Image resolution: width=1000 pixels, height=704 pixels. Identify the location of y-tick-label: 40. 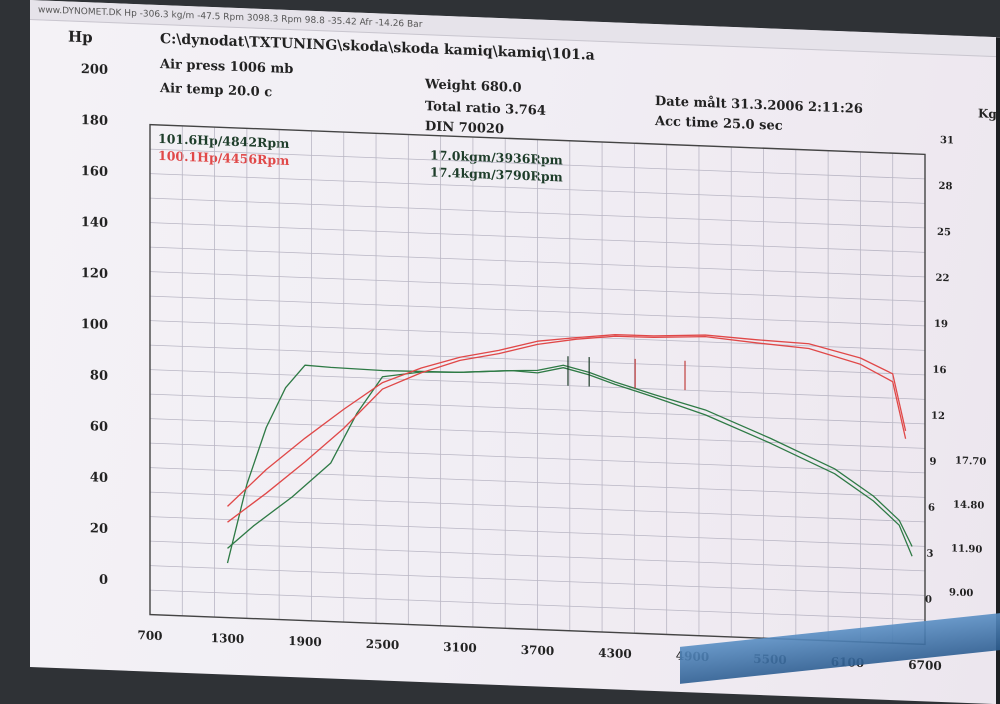
(98, 478).